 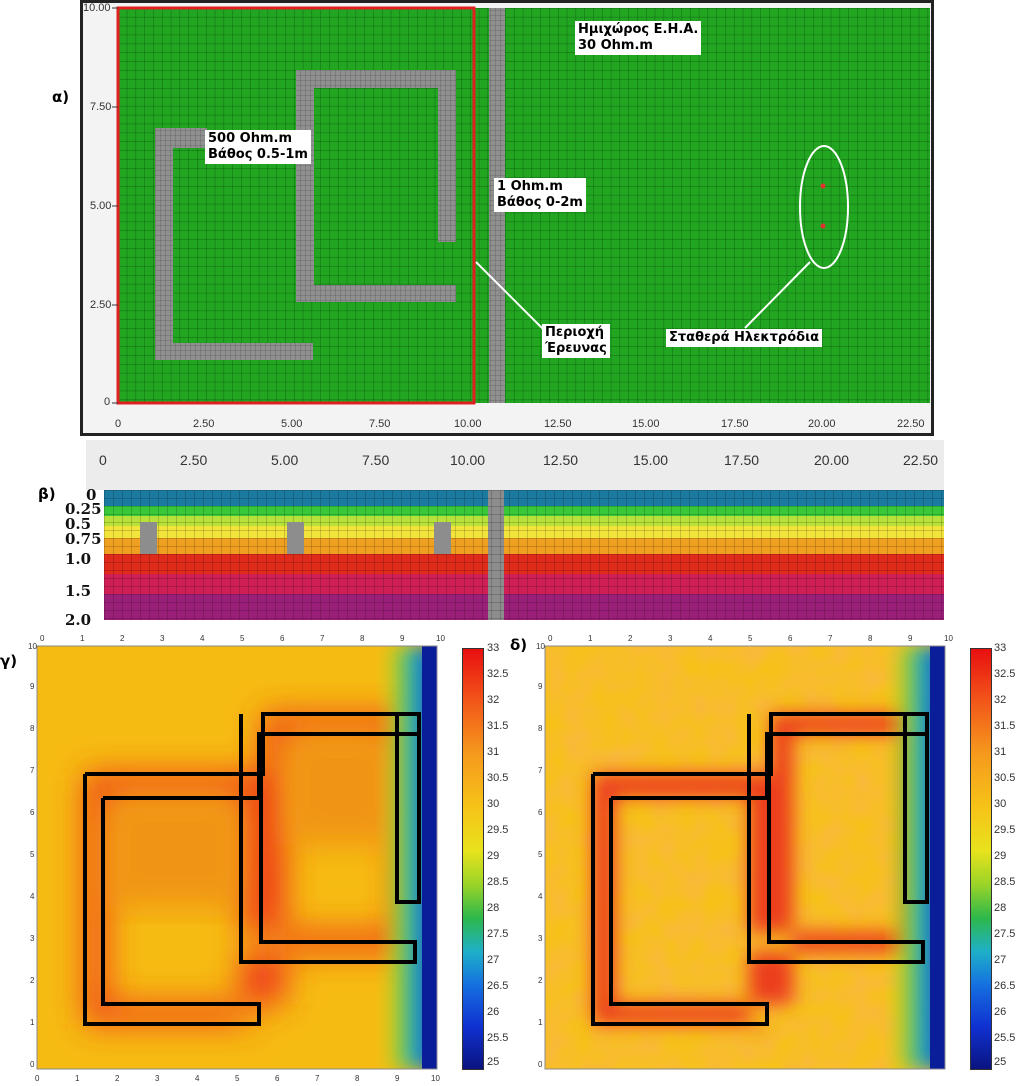 I want to click on conductive-label-line1: 1 Ohm.m, so click(x=530, y=186).